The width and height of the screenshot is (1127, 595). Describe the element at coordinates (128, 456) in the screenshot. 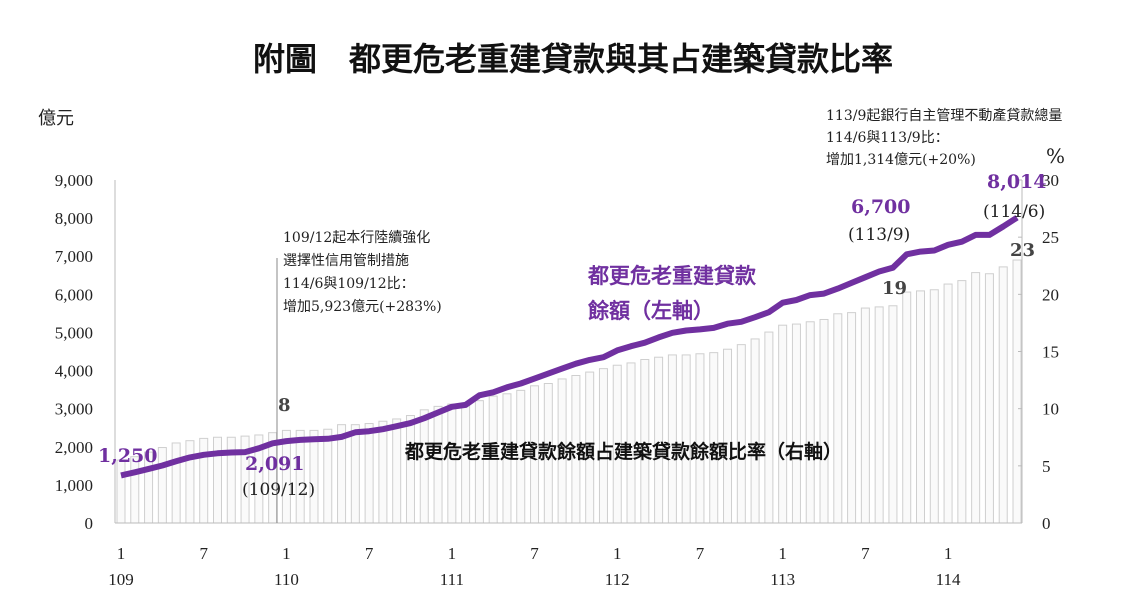

I see `line-label-start: 1,250` at that location.